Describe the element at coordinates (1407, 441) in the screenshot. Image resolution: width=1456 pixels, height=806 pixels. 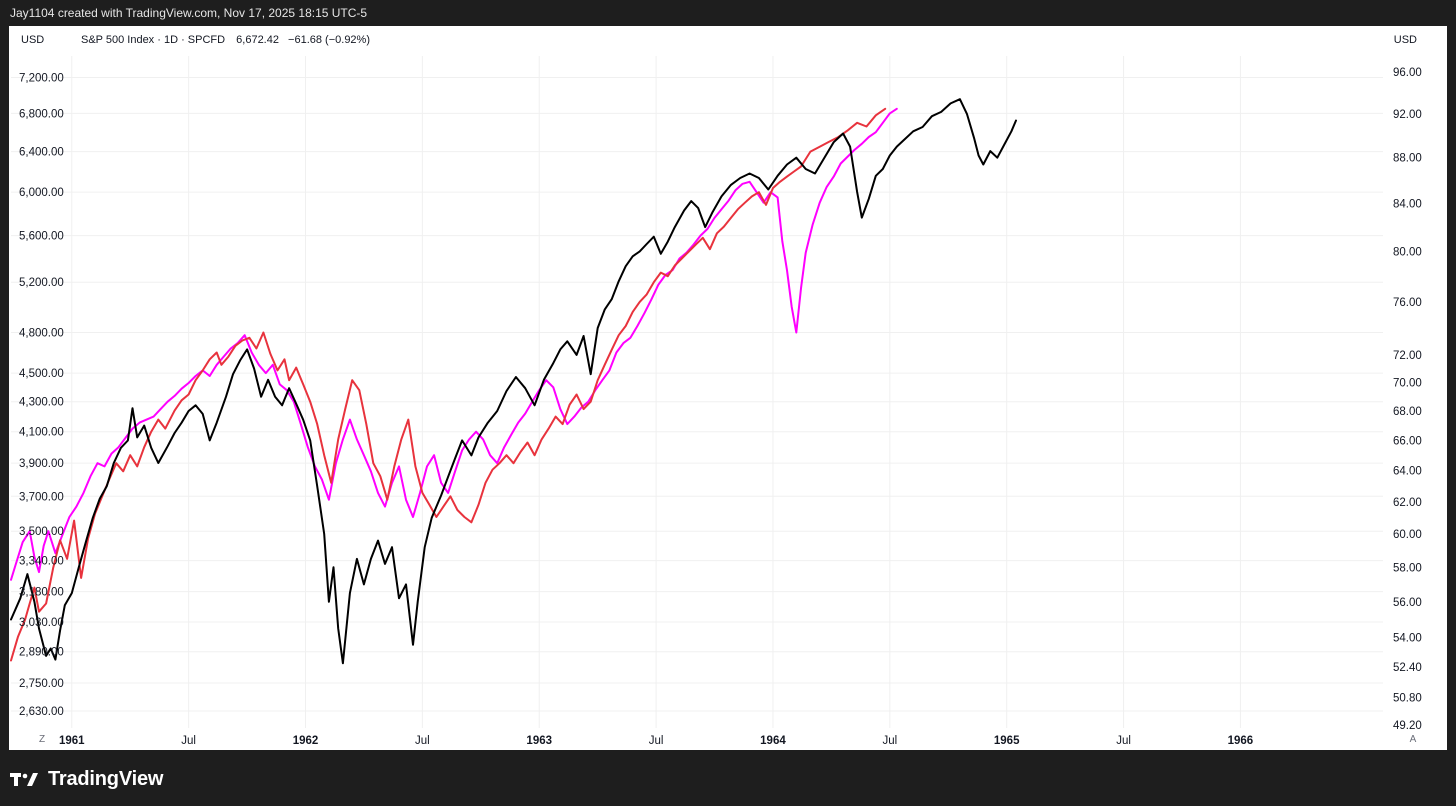
I see `right-tick-label: 66.00` at that location.